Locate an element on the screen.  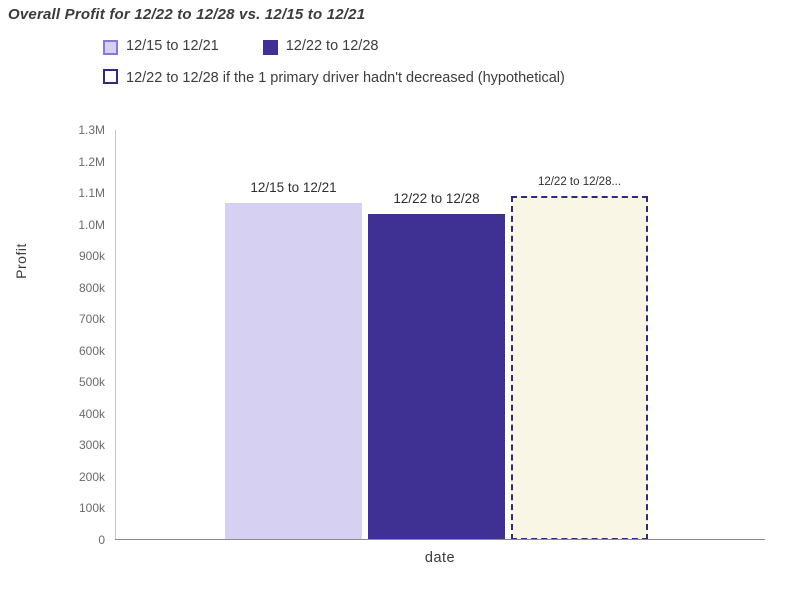
y-tick-label: 700k is located at coordinates (91, 319).